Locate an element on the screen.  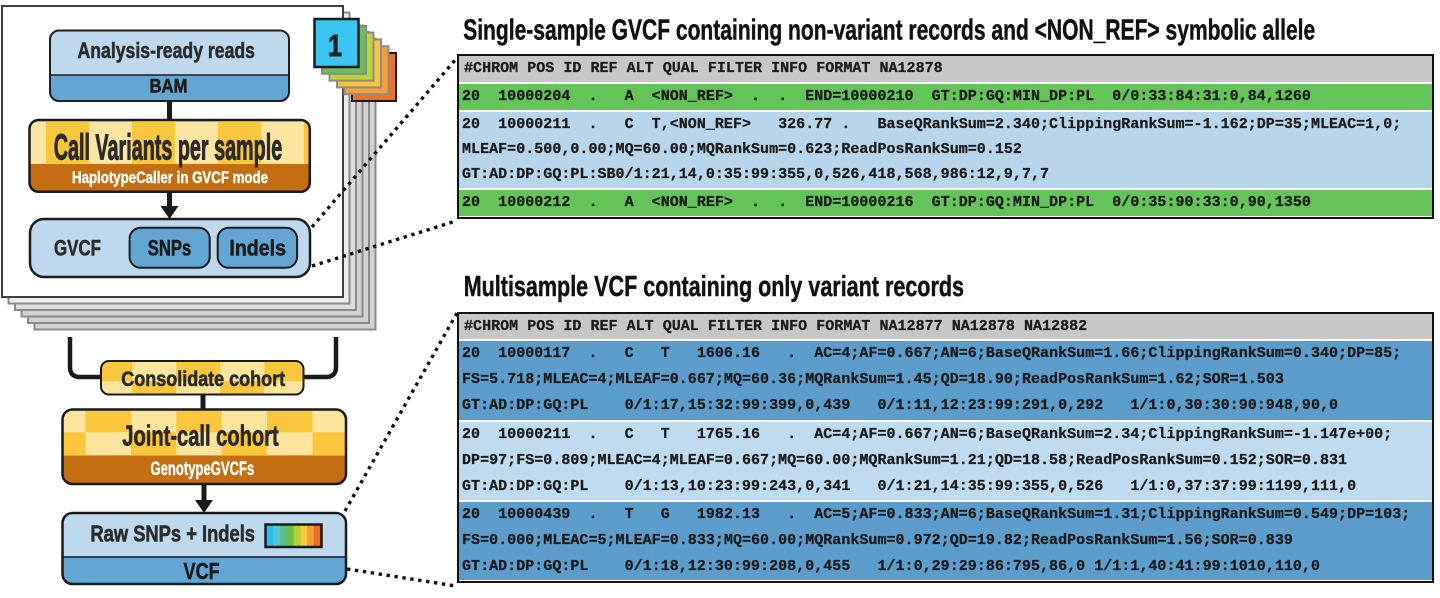
svg-text: GVCF is located at coordinates (77, 248).